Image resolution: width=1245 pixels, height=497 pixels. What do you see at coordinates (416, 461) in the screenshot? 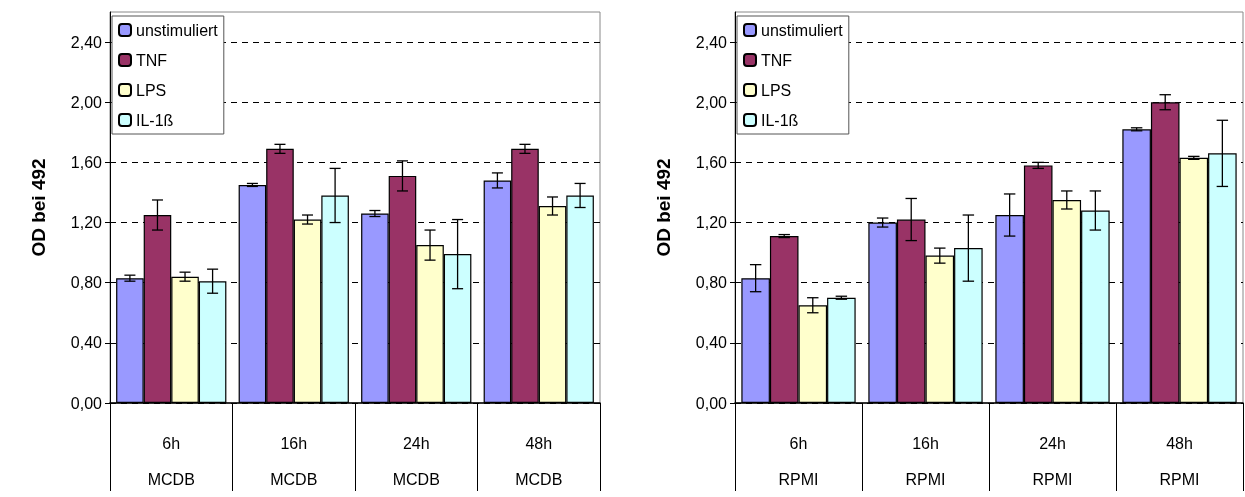
I see `x-tick-label: 24h MCDB` at bounding box center [416, 461].